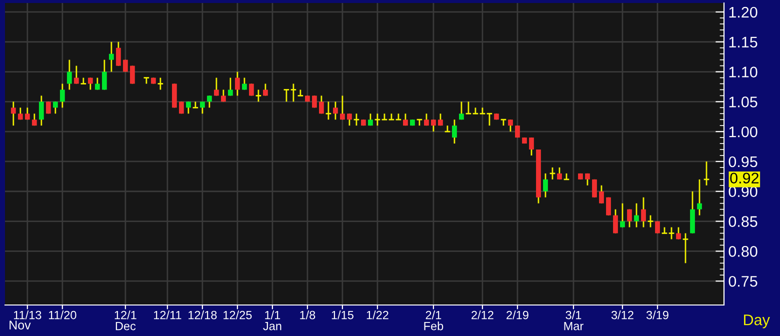  I want to click on text: Nov, so click(20, 325).